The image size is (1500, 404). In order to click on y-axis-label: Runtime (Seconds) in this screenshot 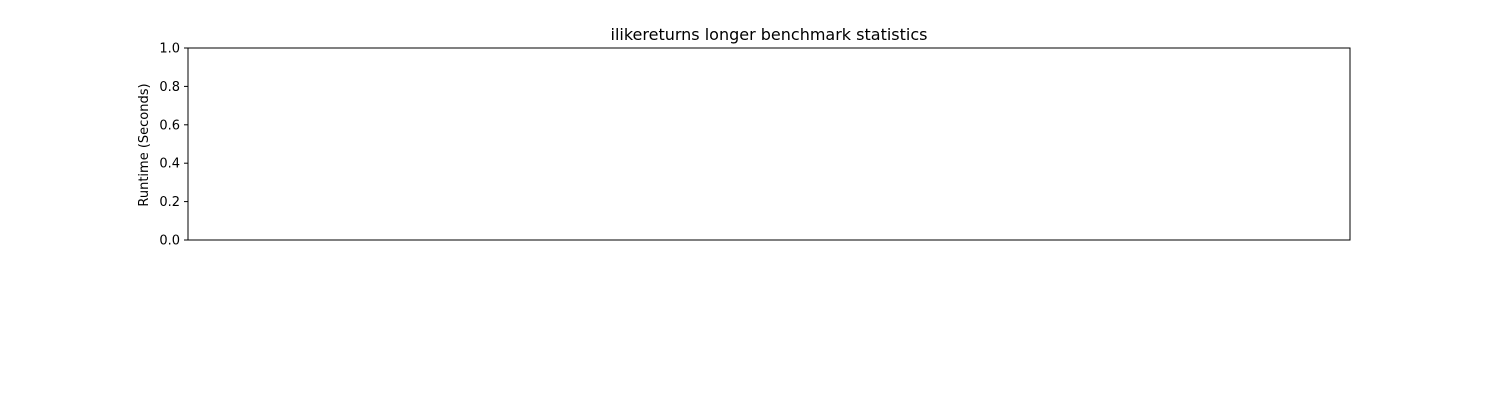, I will do `click(144, 144)`.